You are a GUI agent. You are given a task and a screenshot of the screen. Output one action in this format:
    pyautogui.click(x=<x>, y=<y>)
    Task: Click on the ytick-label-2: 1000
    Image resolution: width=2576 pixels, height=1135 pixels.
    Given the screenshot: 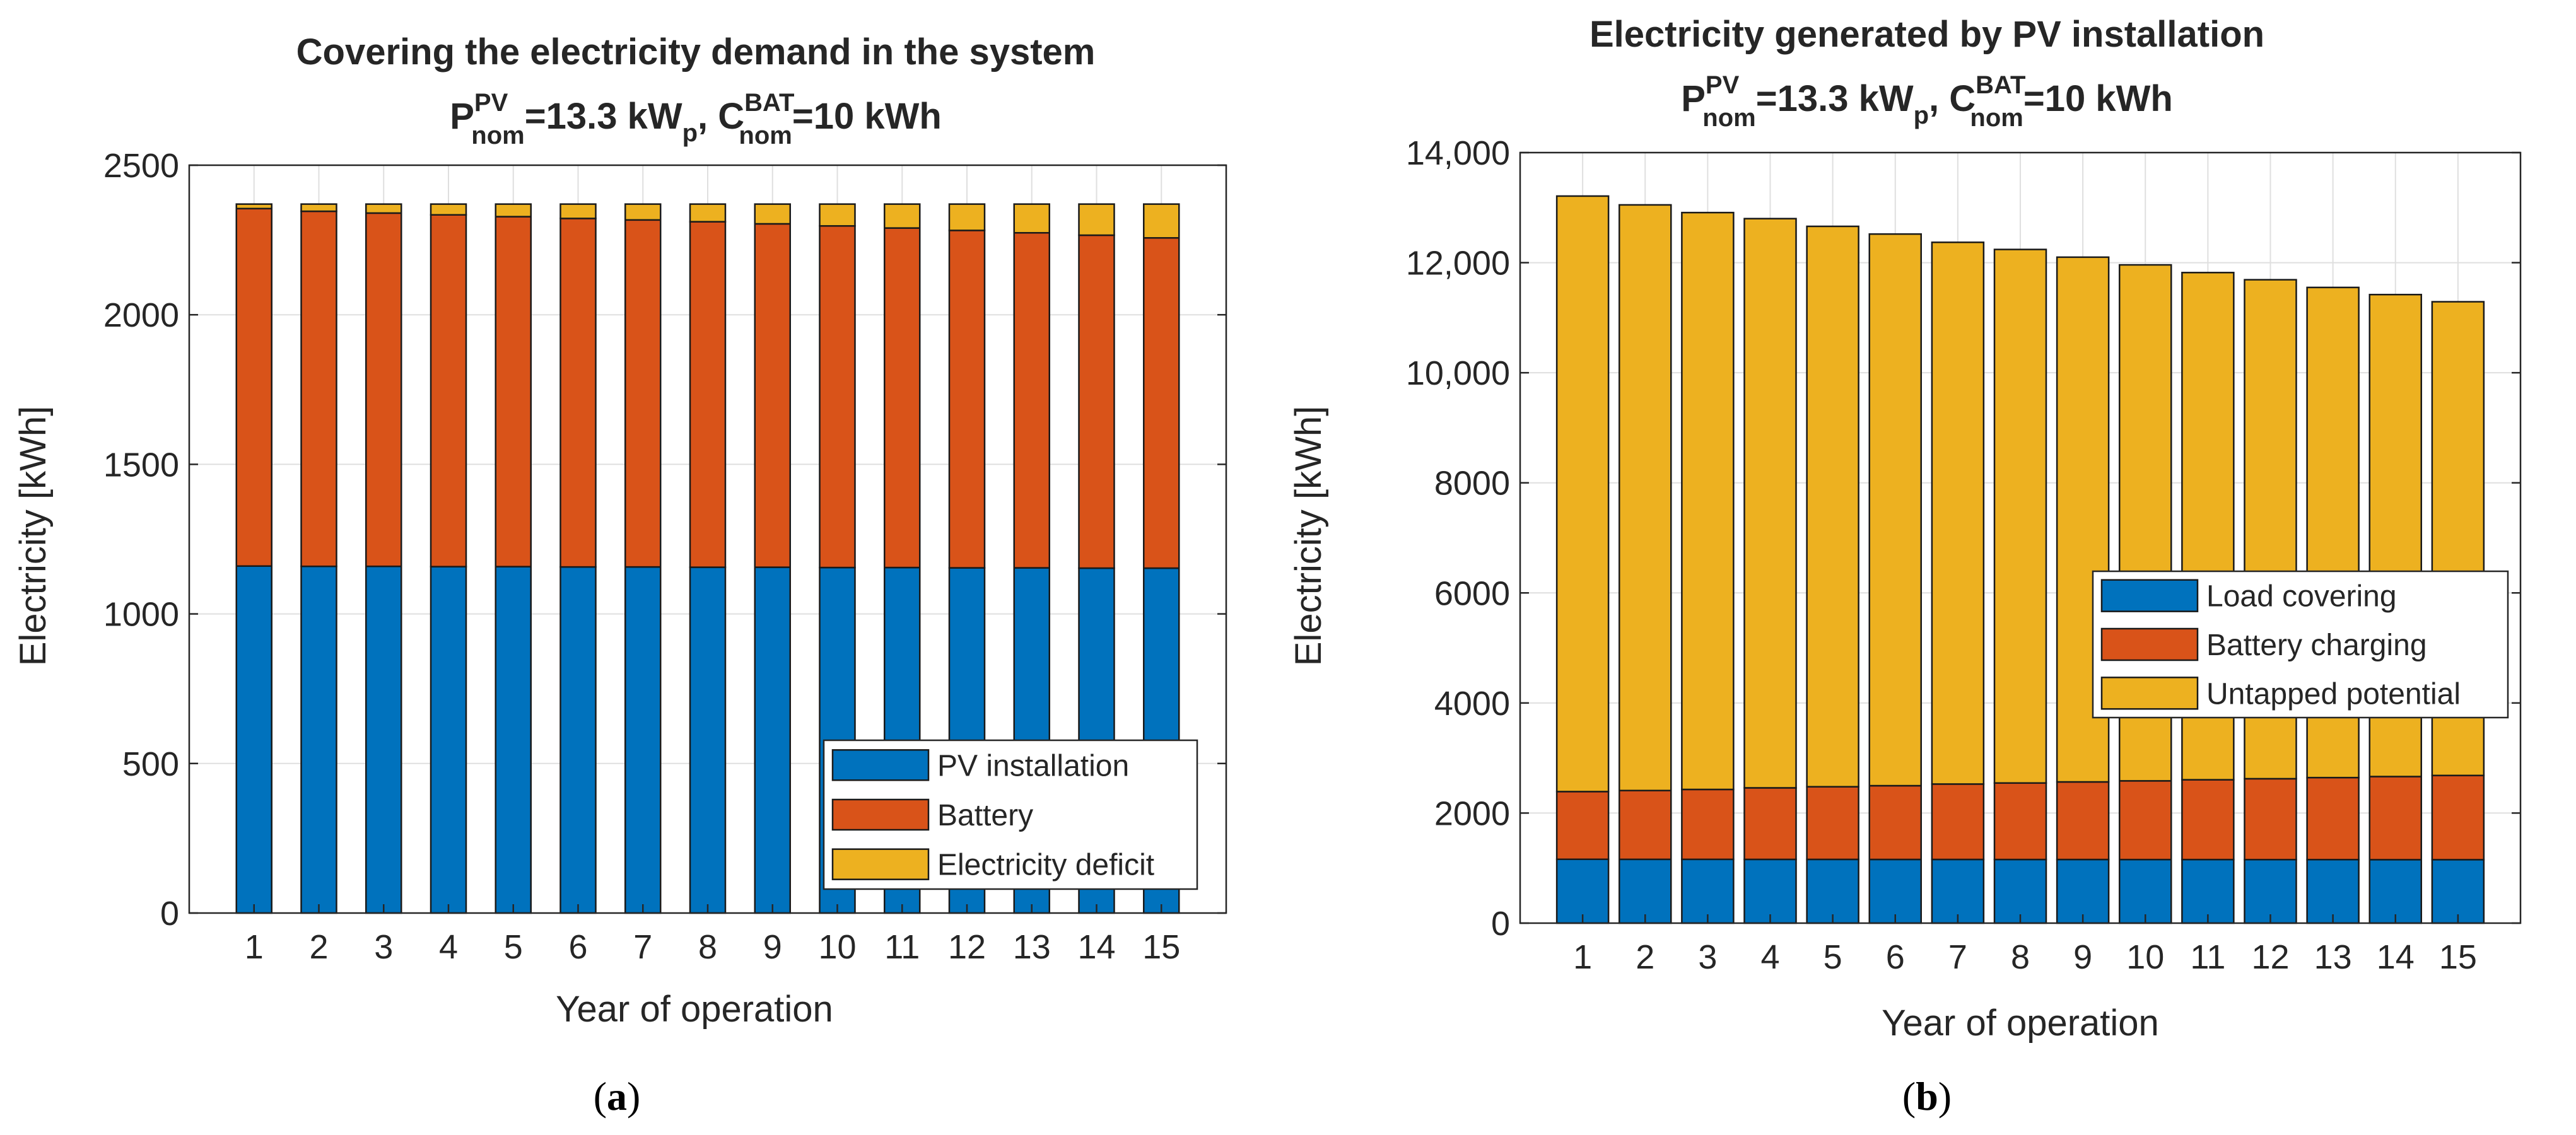 What is the action you would take?
    pyautogui.click(x=141, y=615)
    